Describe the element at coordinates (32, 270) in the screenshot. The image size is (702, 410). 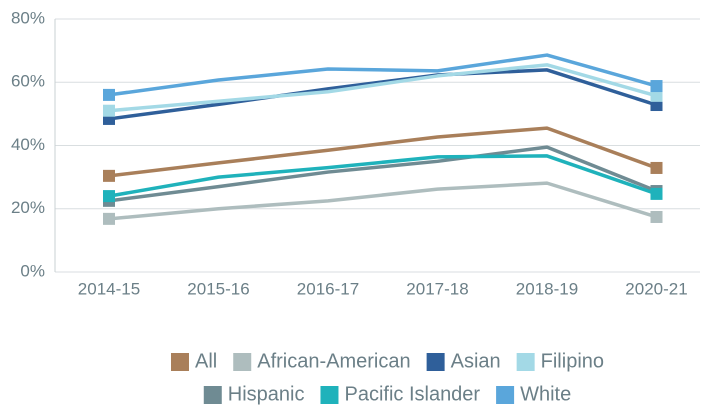
I see `y-tick-label: 0%` at that location.